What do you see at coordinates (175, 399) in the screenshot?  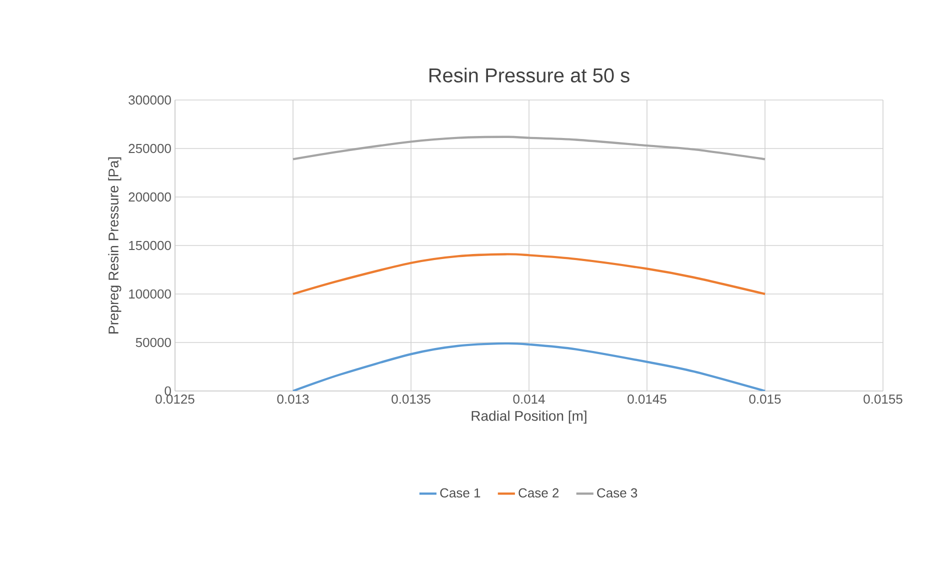 I see `x-tick-label: 0.0125` at bounding box center [175, 399].